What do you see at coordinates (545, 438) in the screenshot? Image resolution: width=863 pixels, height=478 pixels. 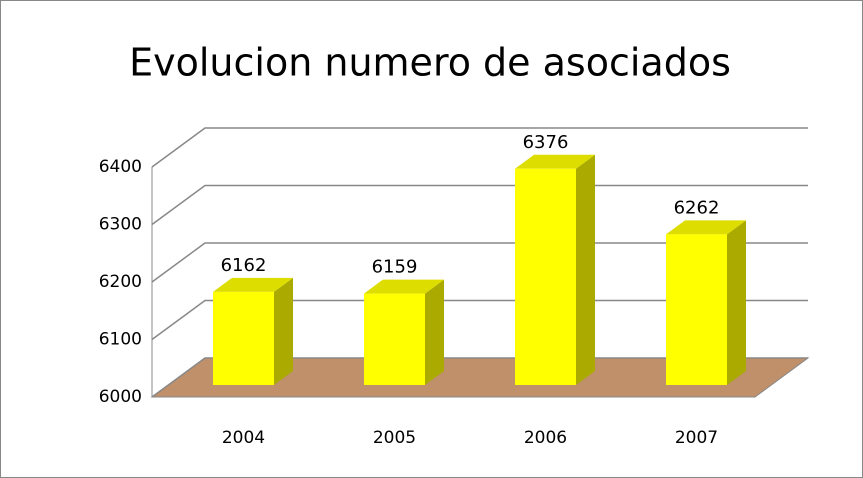 I see `x-tick-label: 2006` at bounding box center [545, 438].